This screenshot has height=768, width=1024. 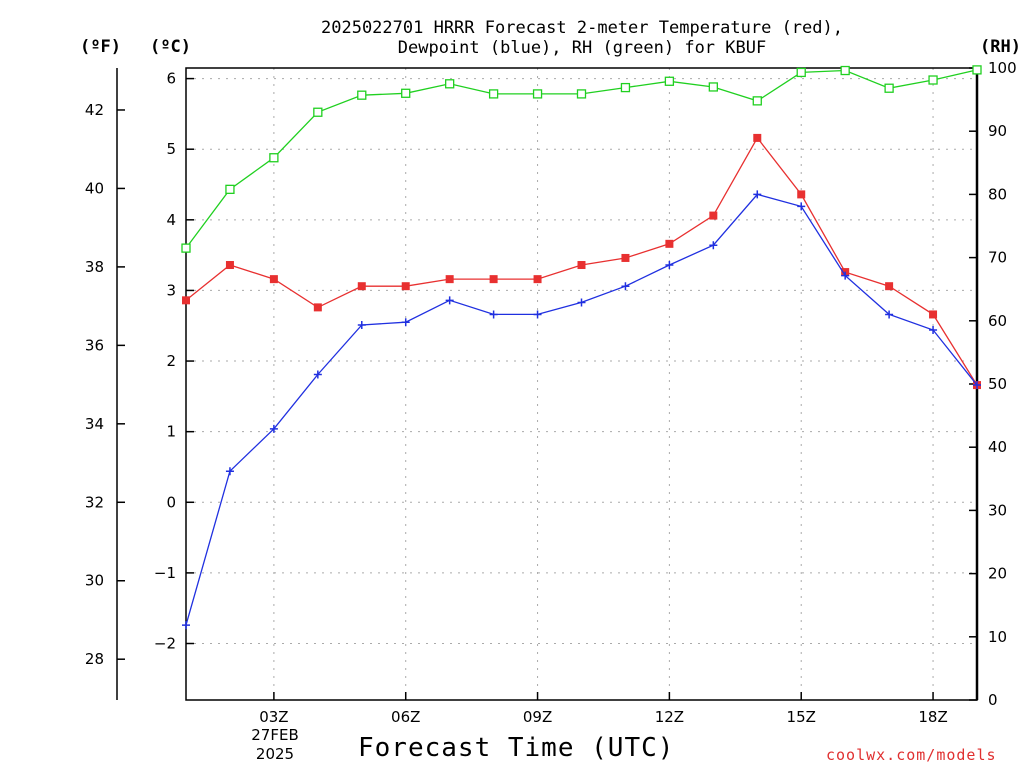 I want to click on fahrenheit-axis-label: (ºF), so click(x=100, y=47).